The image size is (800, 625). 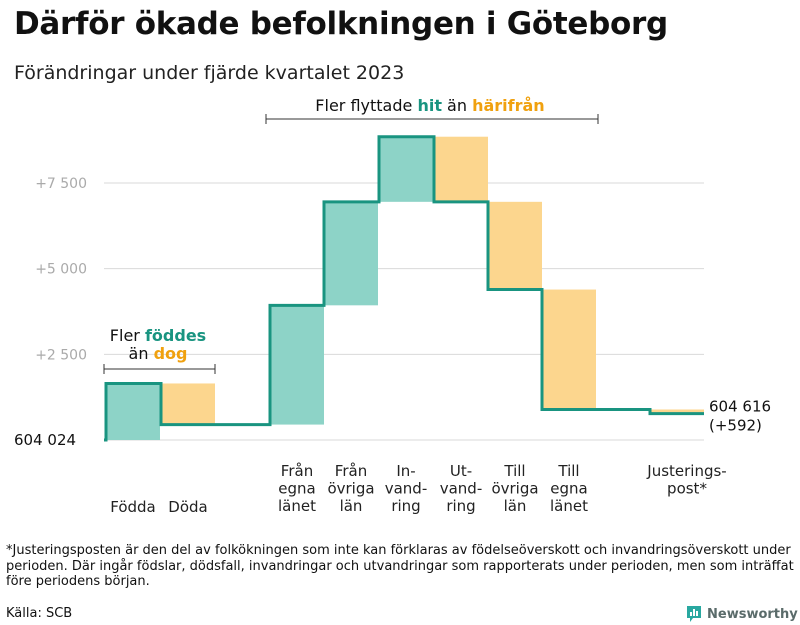 What do you see at coordinates (297, 488) in the screenshot?
I see `category-label: Från egna länet` at bounding box center [297, 488].